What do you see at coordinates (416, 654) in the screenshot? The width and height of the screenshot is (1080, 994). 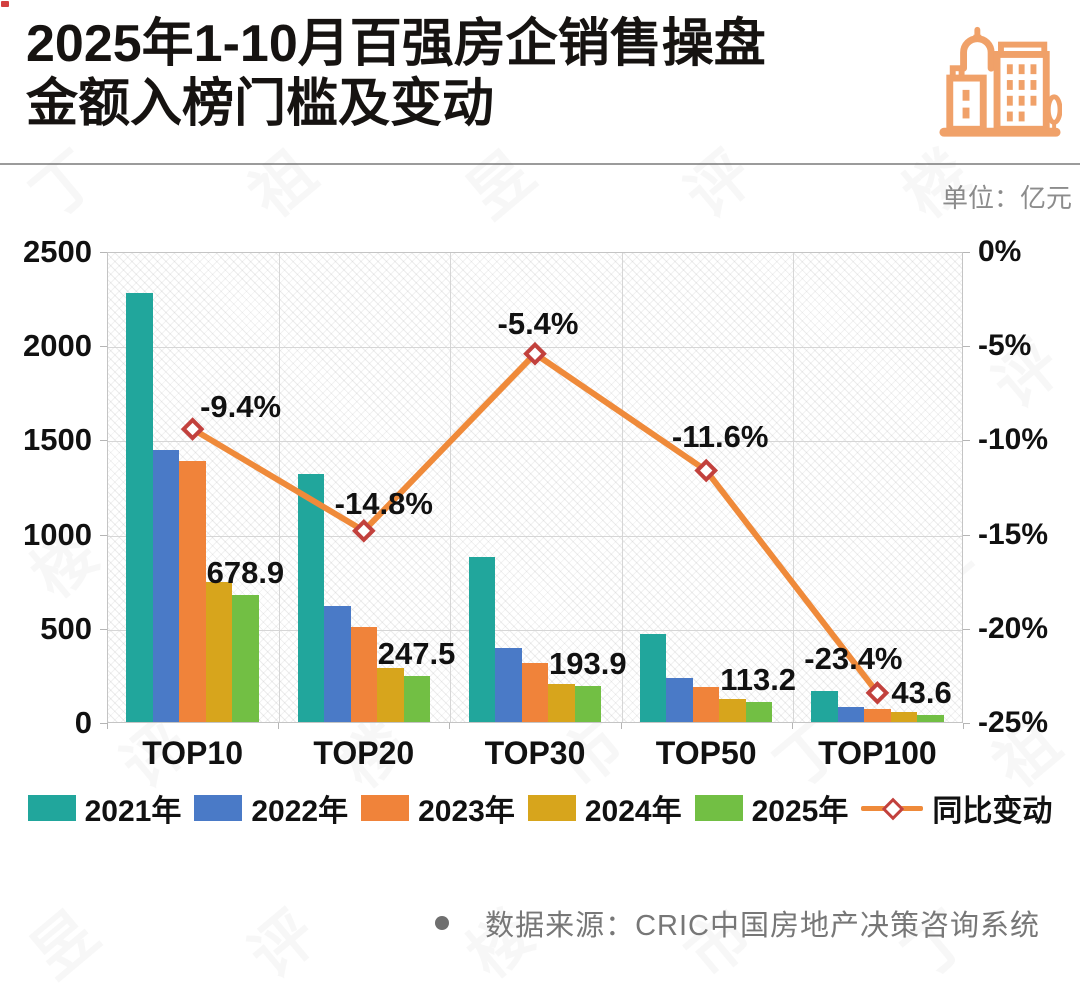 I see `bar-value-label: 247.5` at bounding box center [416, 654].